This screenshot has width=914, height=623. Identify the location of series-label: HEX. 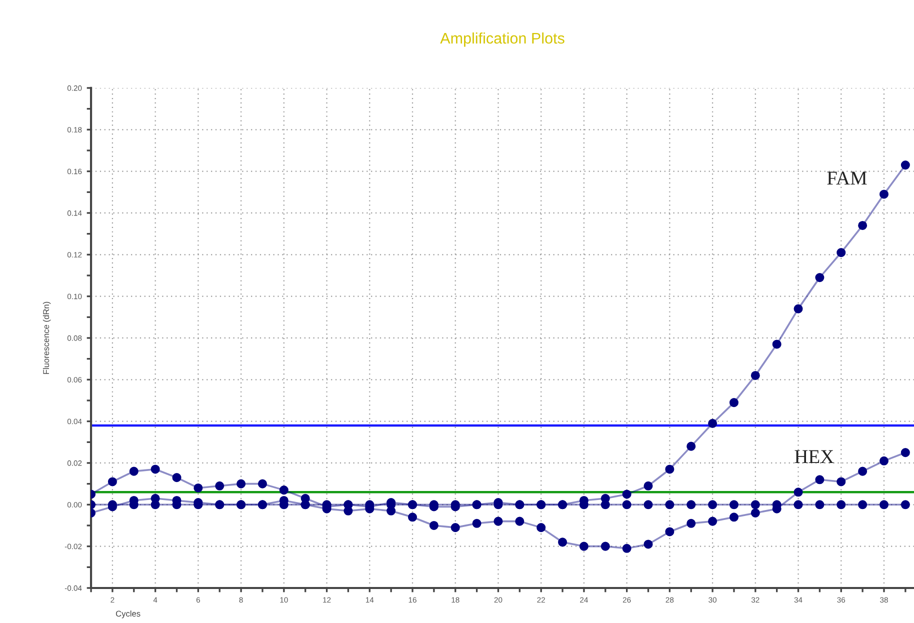
(814, 457).